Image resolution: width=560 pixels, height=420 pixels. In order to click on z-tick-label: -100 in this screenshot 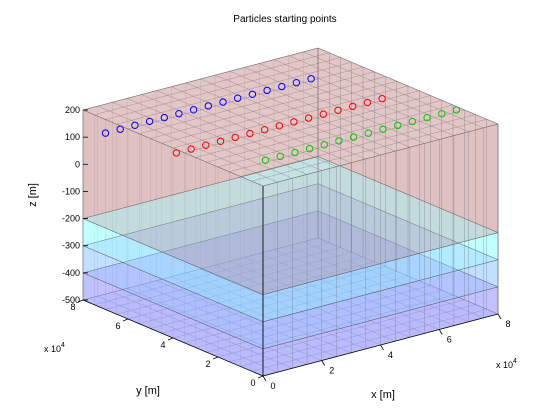, I will do `click(71, 191)`.